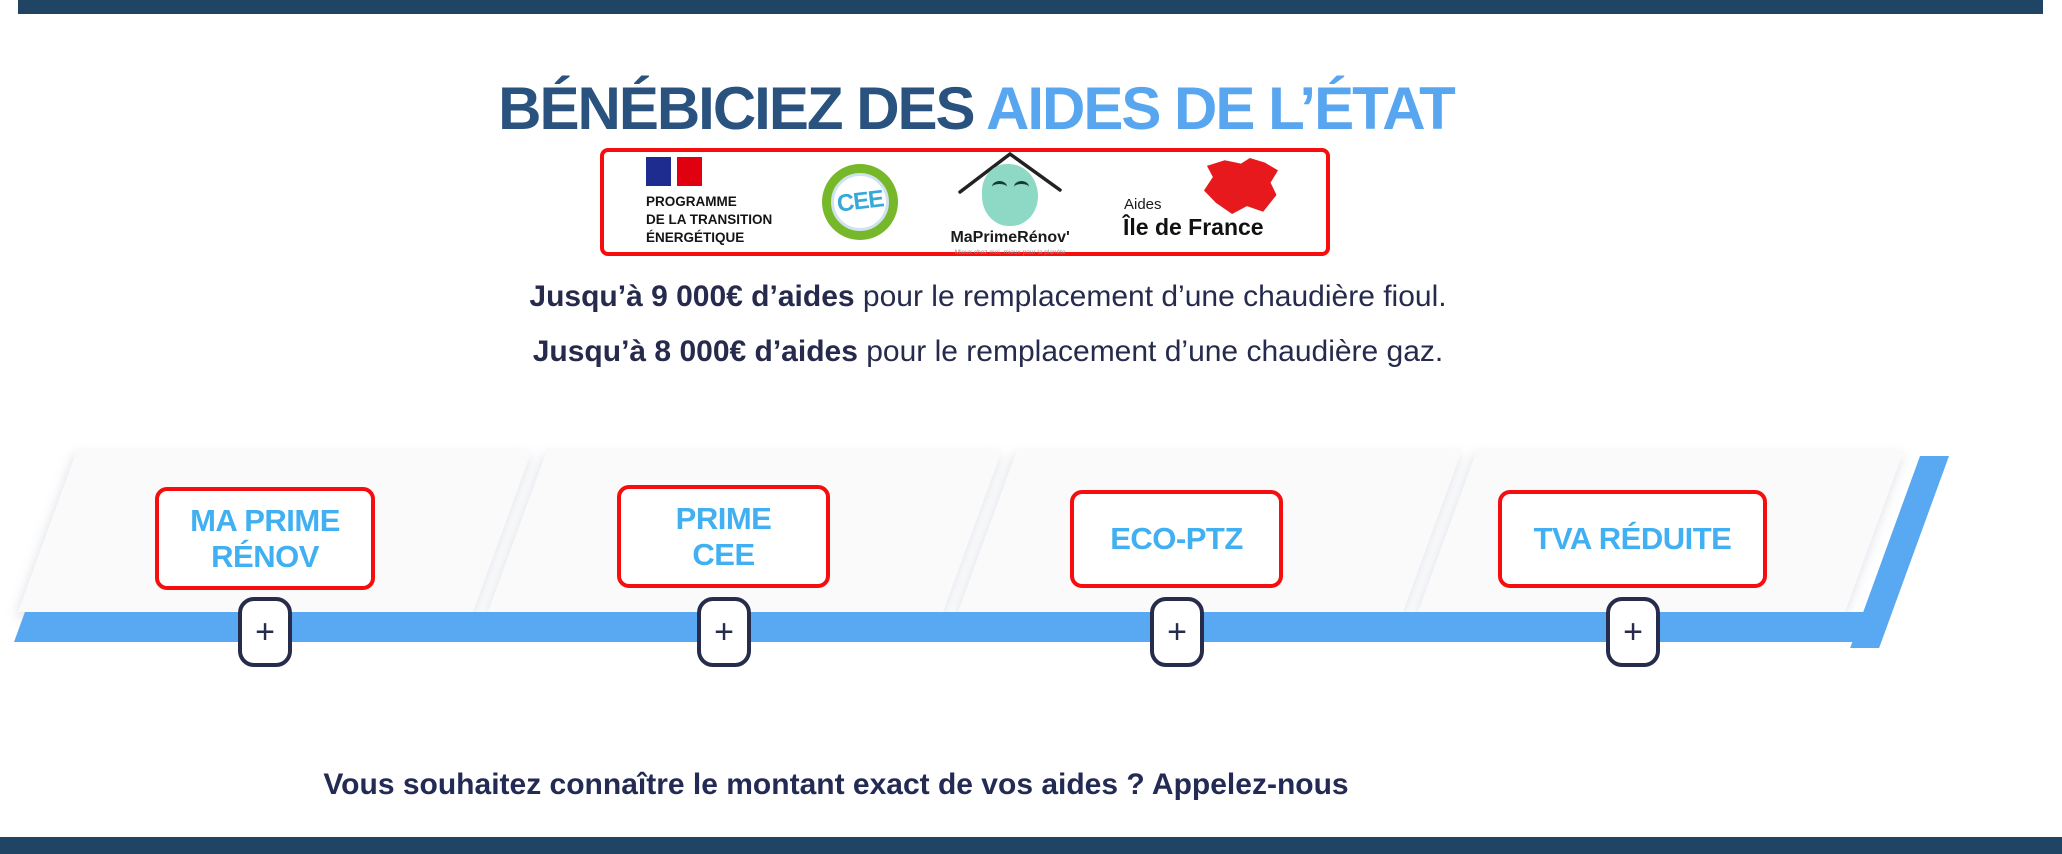 The width and height of the screenshot is (2062, 854). What do you see at coordinates (1142, 204) in the screenshot?
I see `aides-label: Aides` at bounding box center [1142, 204].